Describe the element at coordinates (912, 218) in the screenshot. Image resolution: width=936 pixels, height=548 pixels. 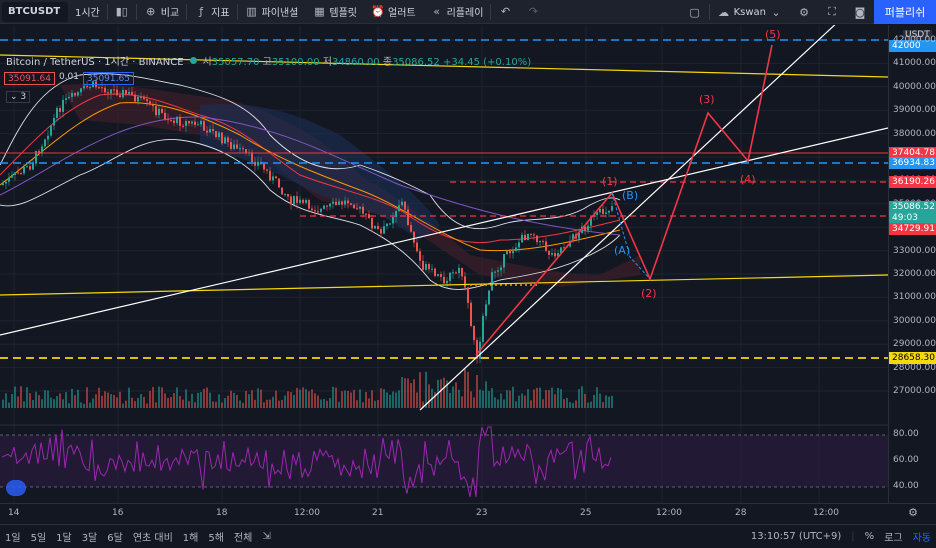
I see `price-tag: 49:03` at that location.